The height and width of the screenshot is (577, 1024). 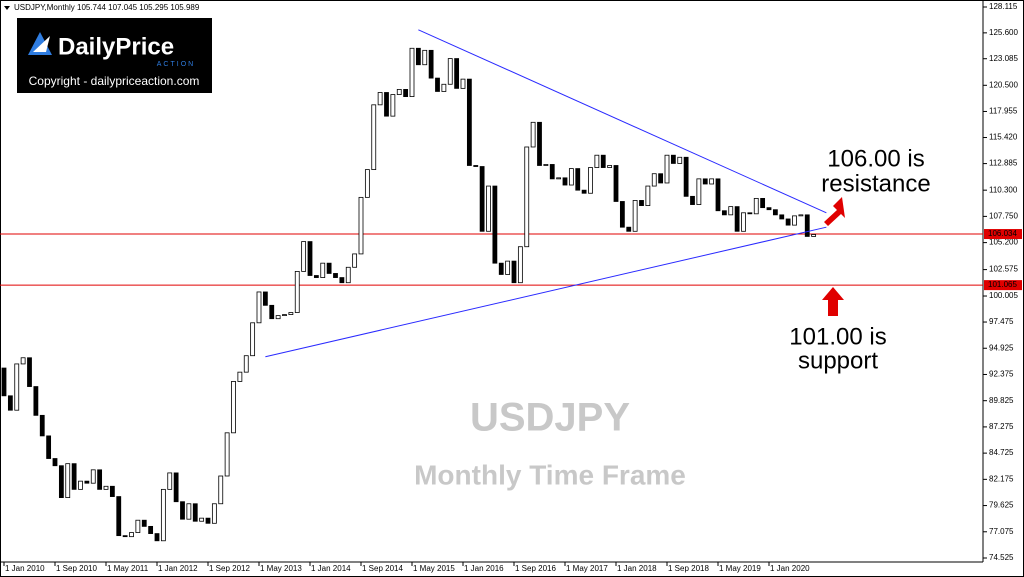 I want to click on price-label: 106.034, so click(x=1002, y=233).